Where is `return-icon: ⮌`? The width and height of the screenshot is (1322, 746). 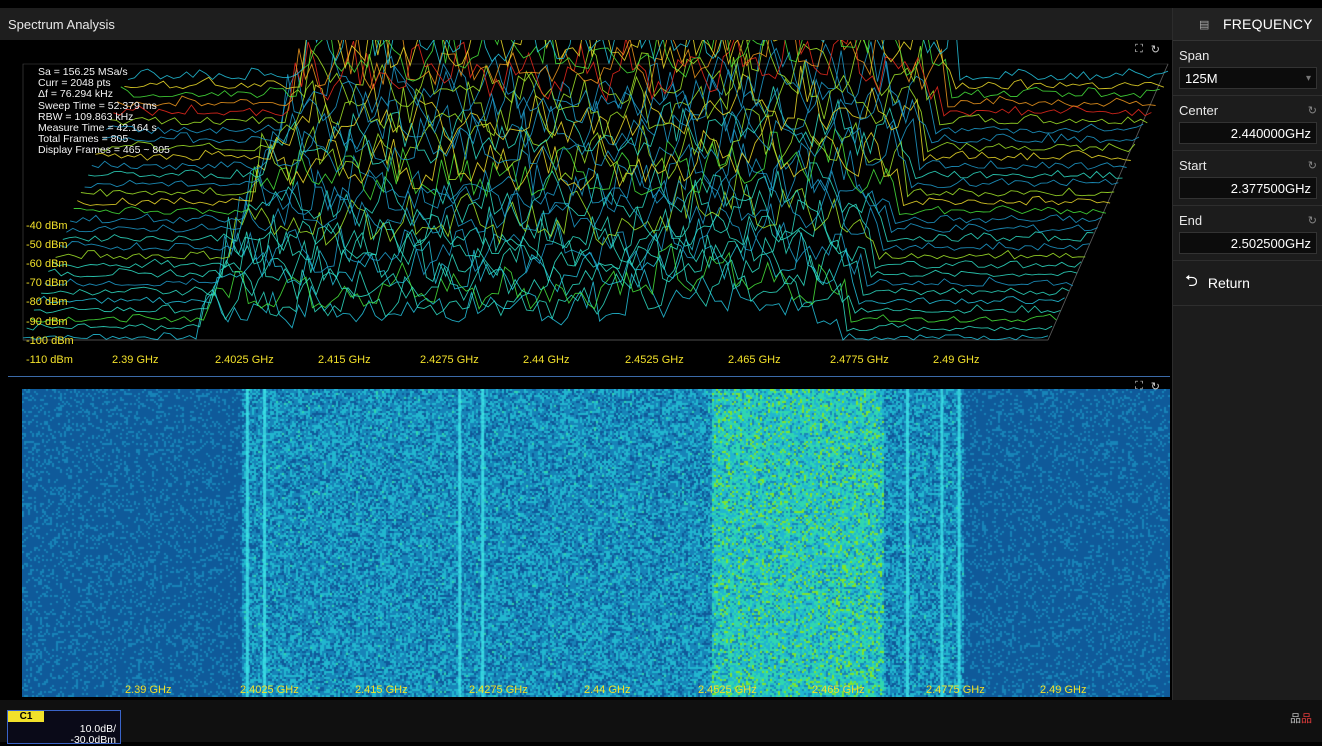
return-icon: ⮌ is located at coordinates (1191, 281).